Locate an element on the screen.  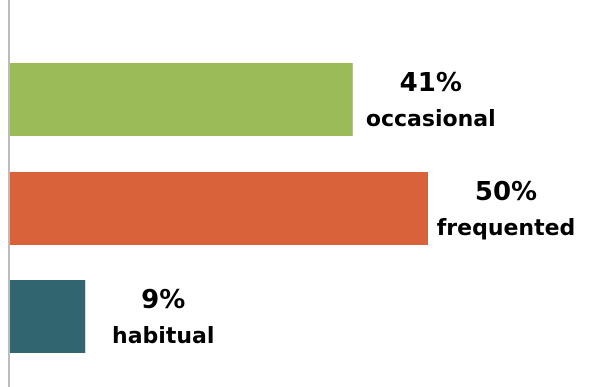
bar-occasional is located at coordinates (181, 99).